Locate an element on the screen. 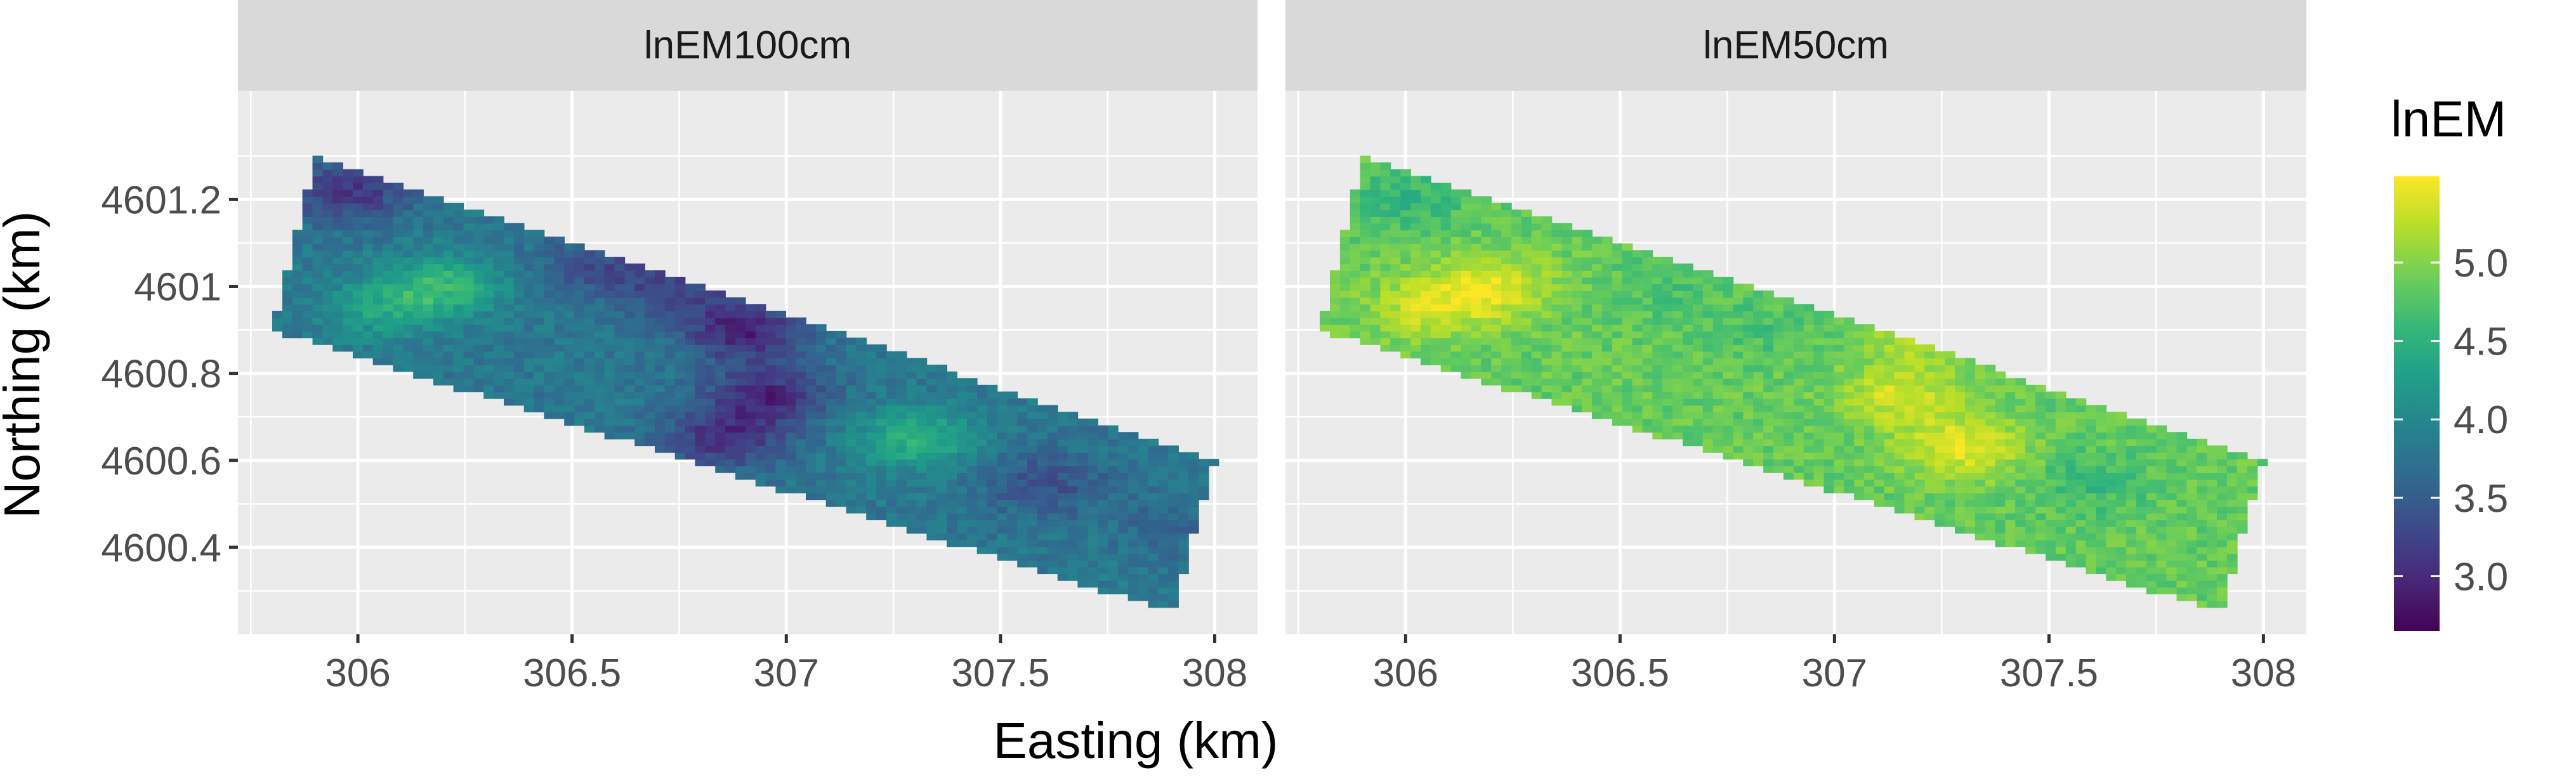 The height and width of the screenshot is (777, 2576). y-axis-title: Northing (km) is located at coordinates (25, 365).